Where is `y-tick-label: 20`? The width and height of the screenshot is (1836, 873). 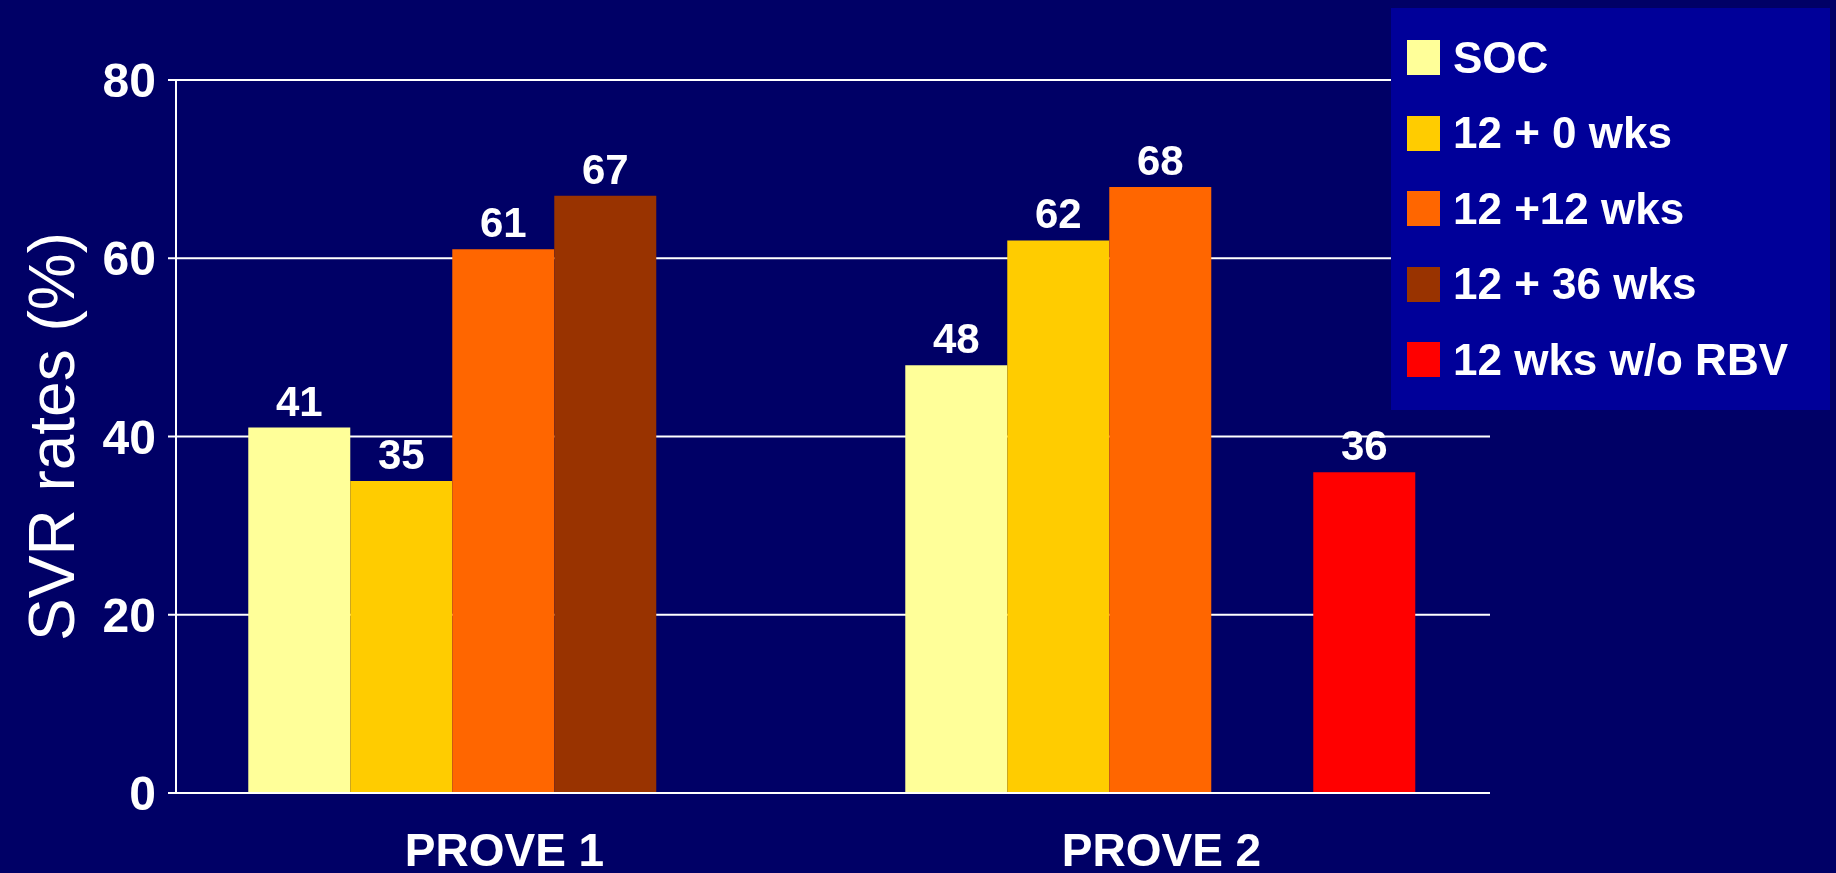 y-tick-label: 20 is located at coordinates (129, 615).